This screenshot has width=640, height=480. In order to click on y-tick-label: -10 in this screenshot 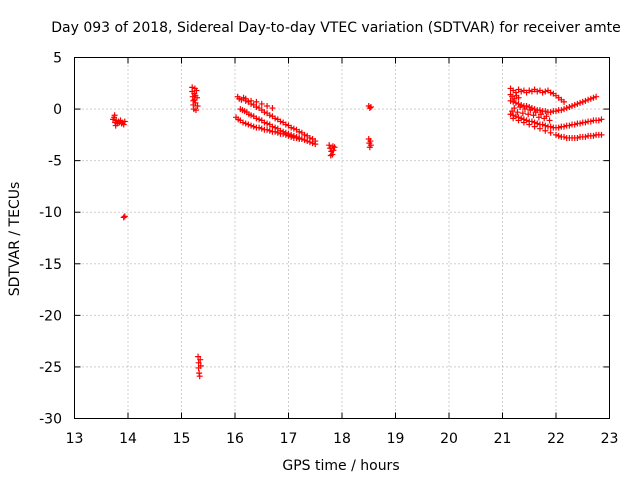, I will do `click(50, 213)`.